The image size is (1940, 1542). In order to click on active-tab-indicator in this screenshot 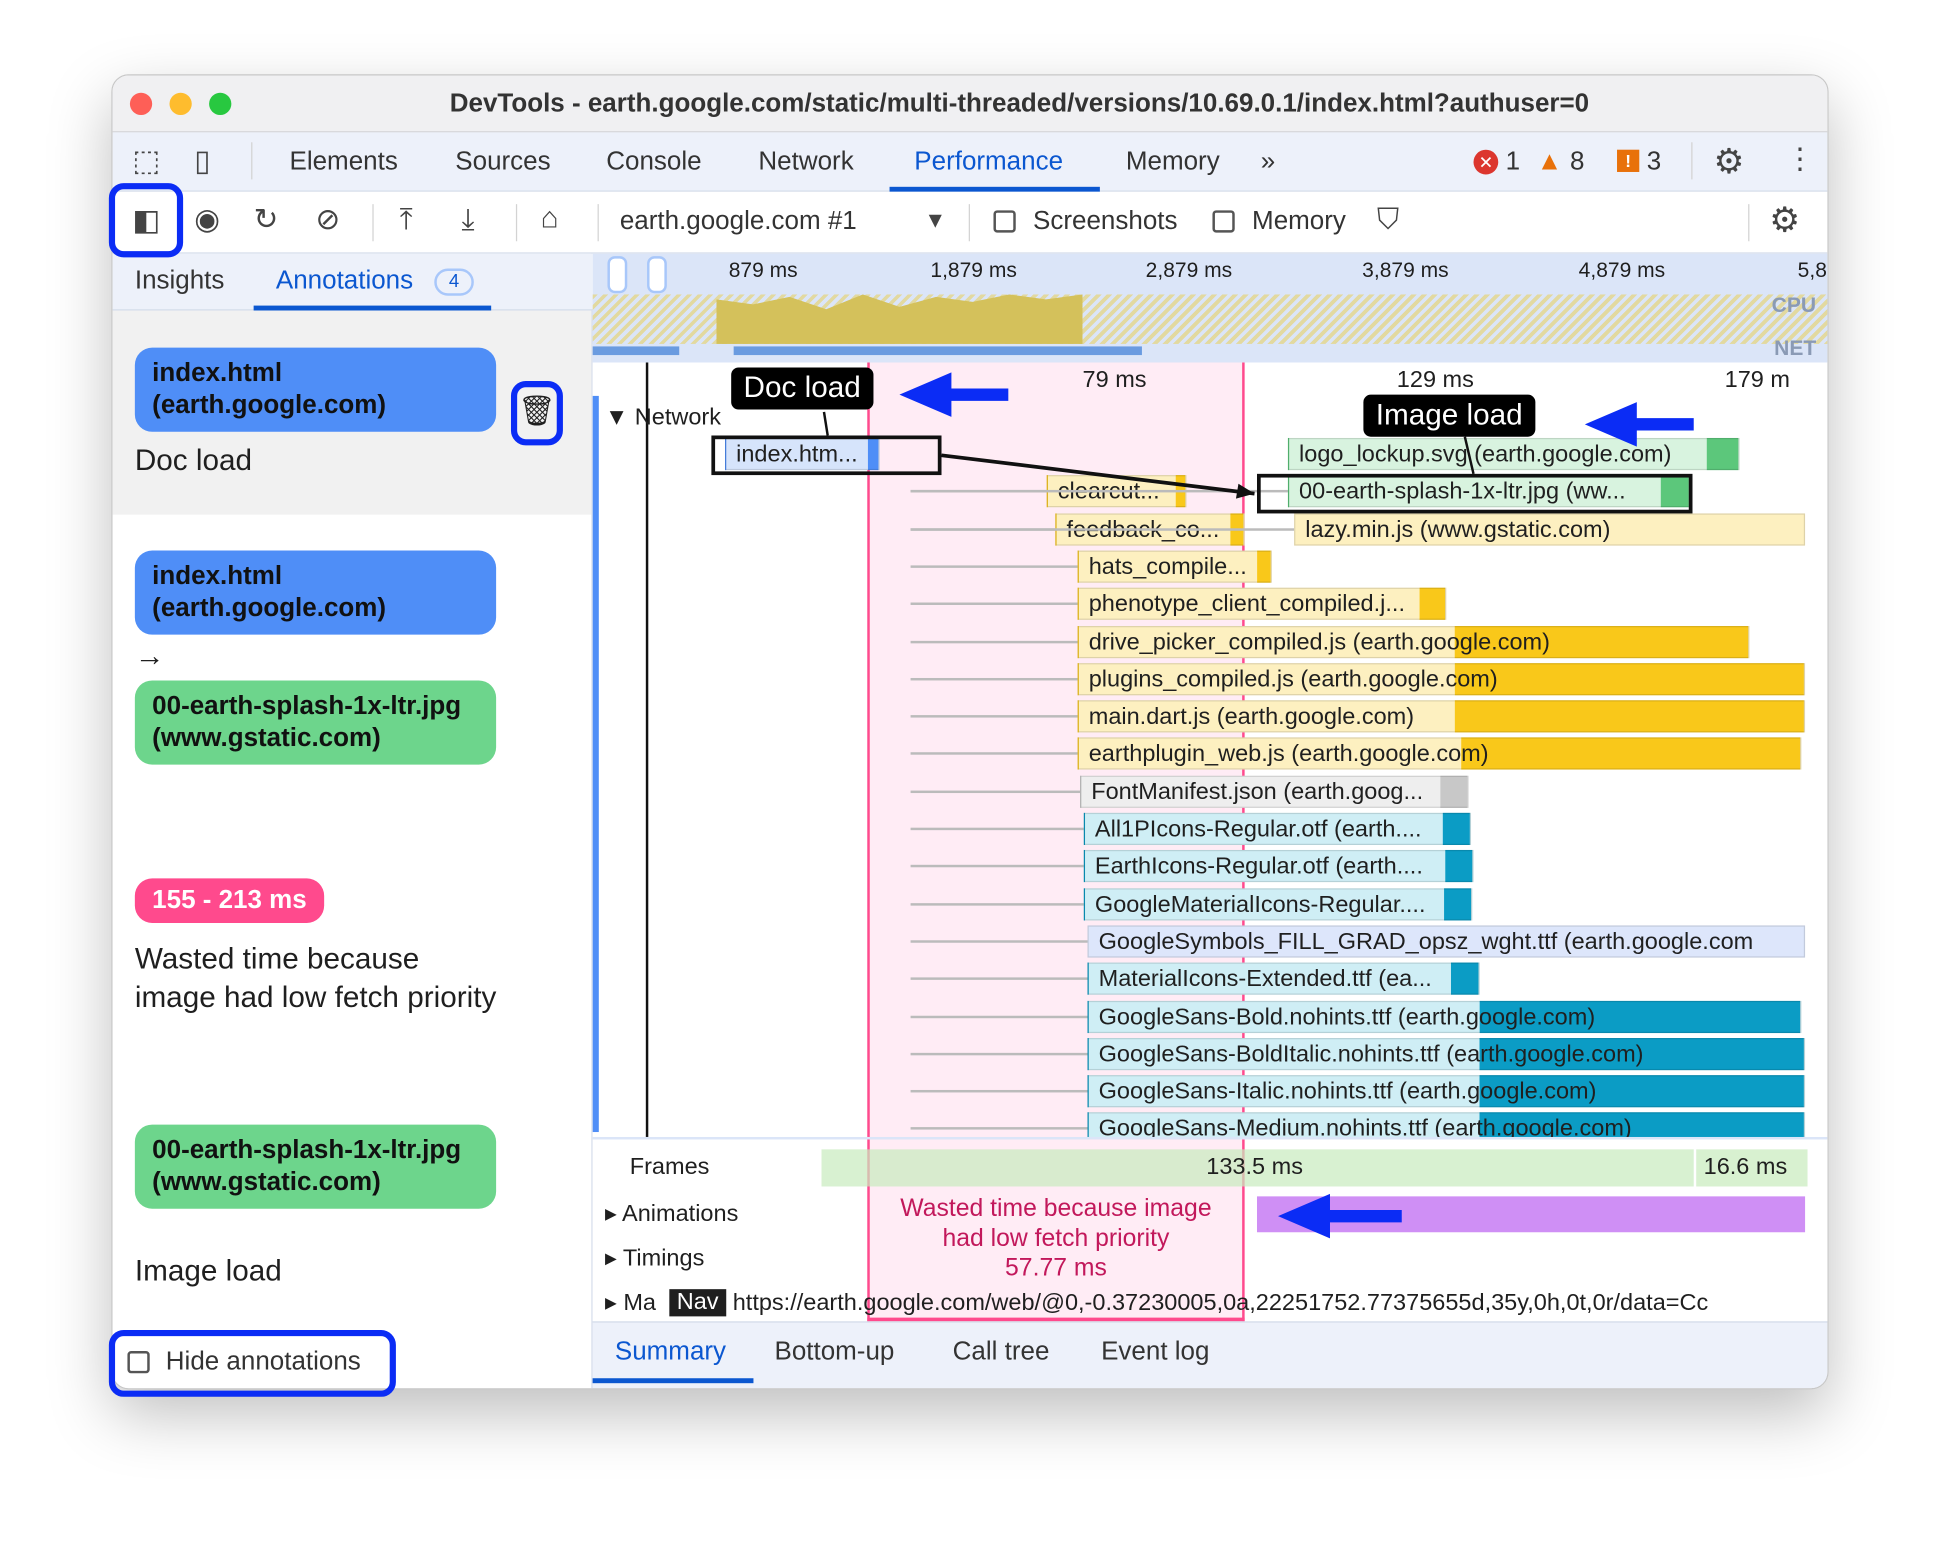, I will do `click(372, 308)`.